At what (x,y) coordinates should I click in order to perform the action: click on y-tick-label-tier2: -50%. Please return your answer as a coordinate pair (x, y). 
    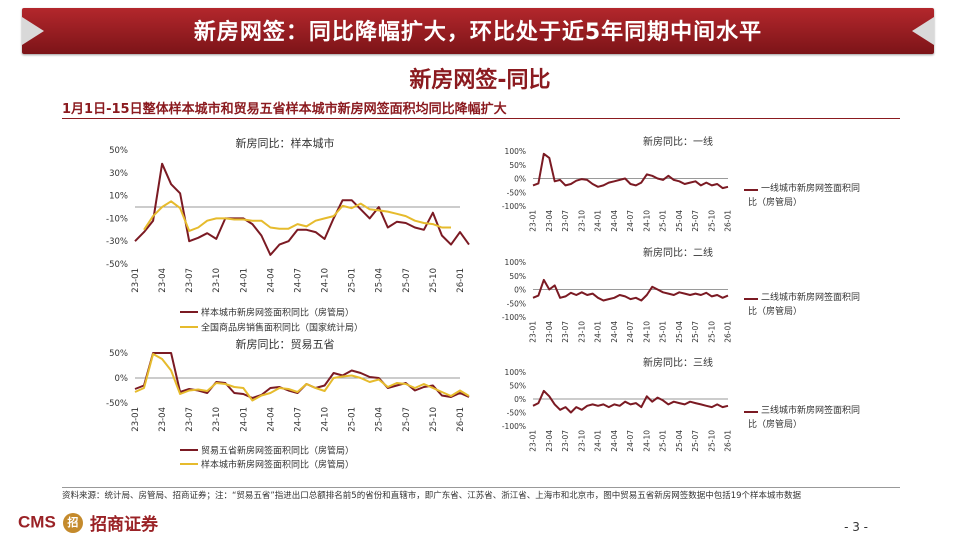
    Looking at the image, I should click on (516, 303).